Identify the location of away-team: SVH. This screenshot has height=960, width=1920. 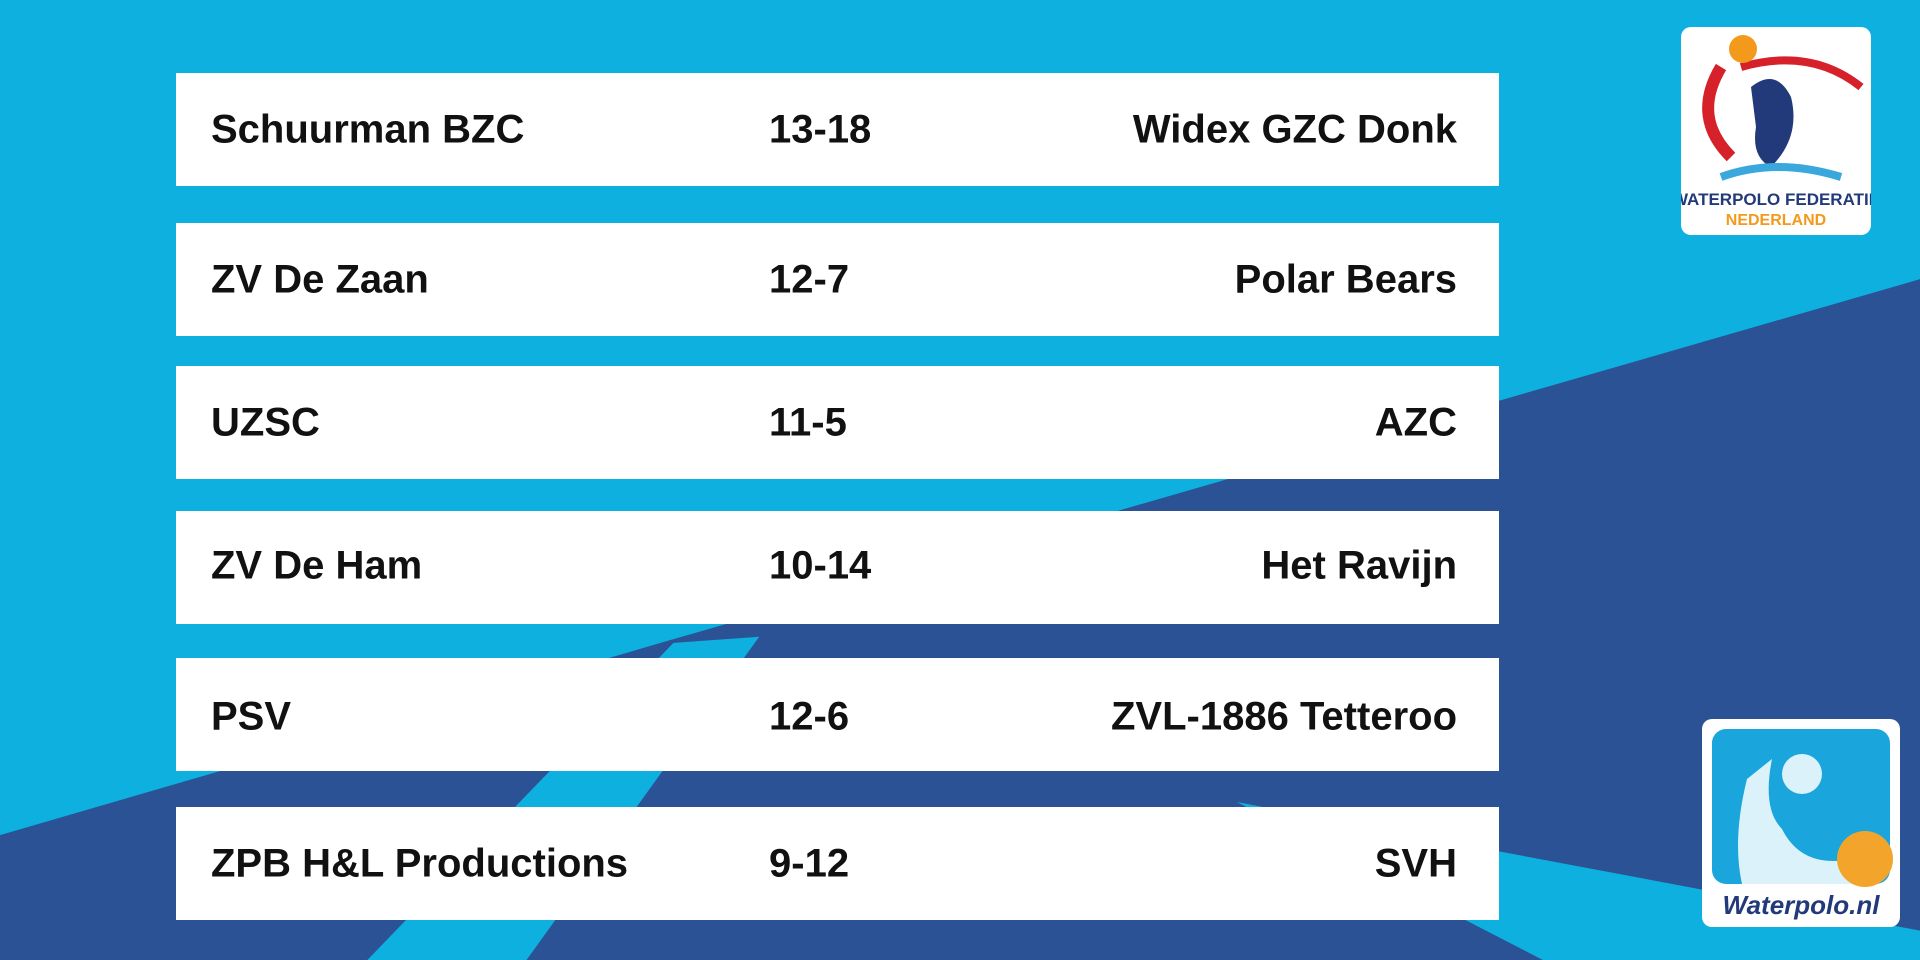
(1415, 863).